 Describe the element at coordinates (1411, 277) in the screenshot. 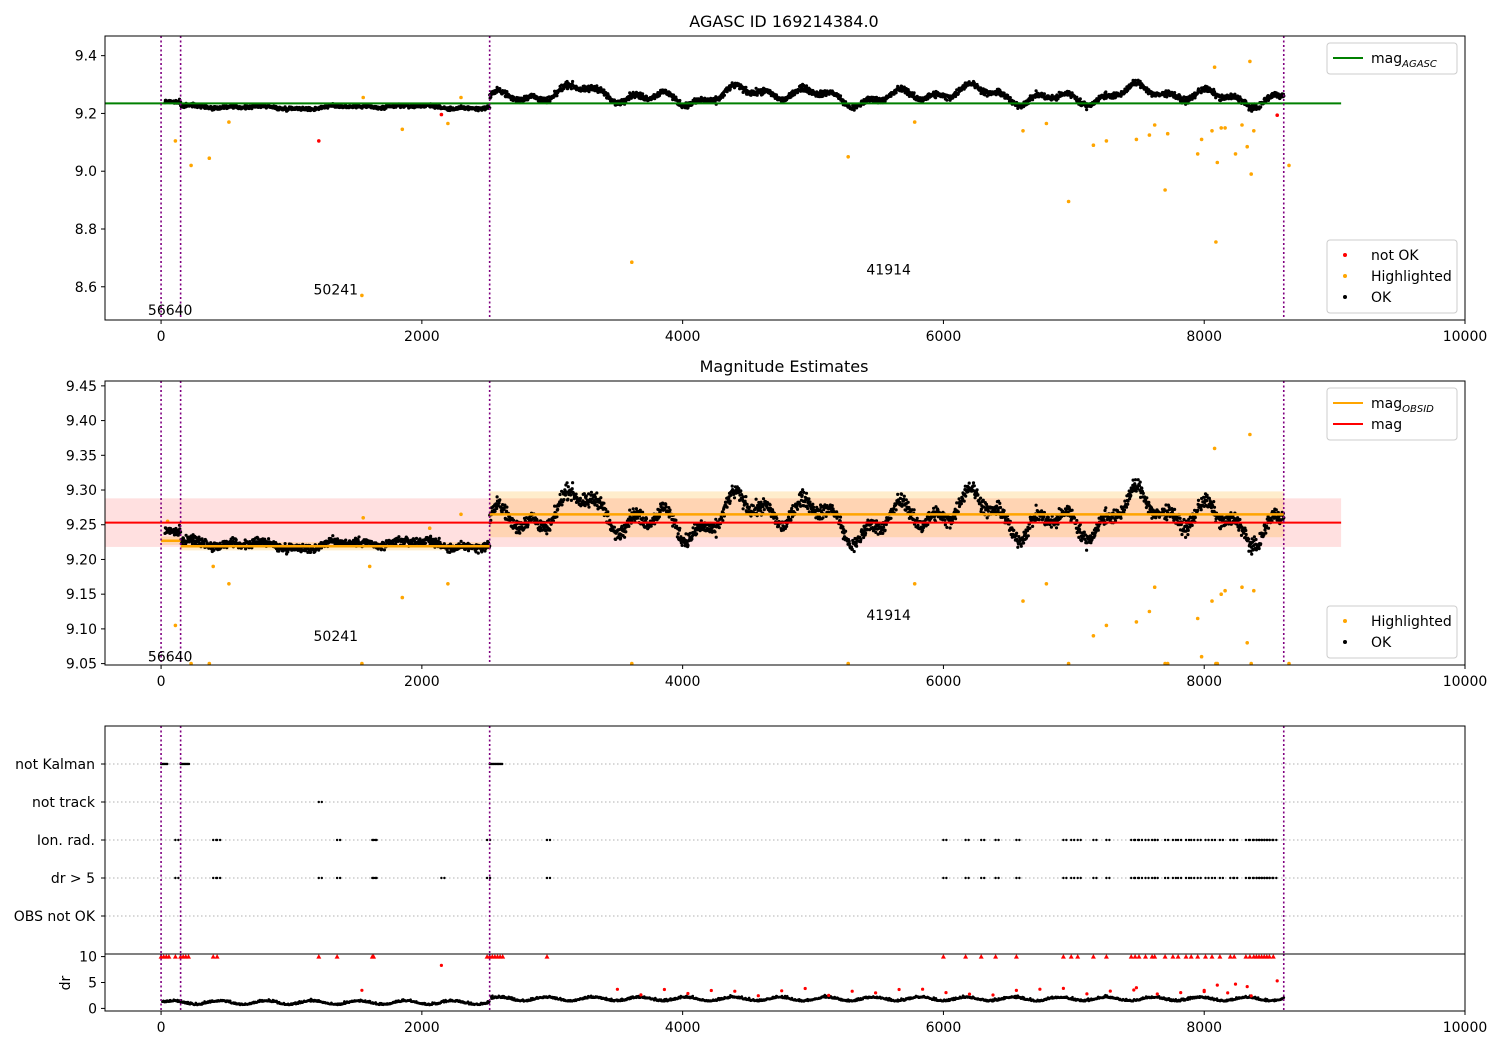

I see `legend-label: Highlighted` at that location.